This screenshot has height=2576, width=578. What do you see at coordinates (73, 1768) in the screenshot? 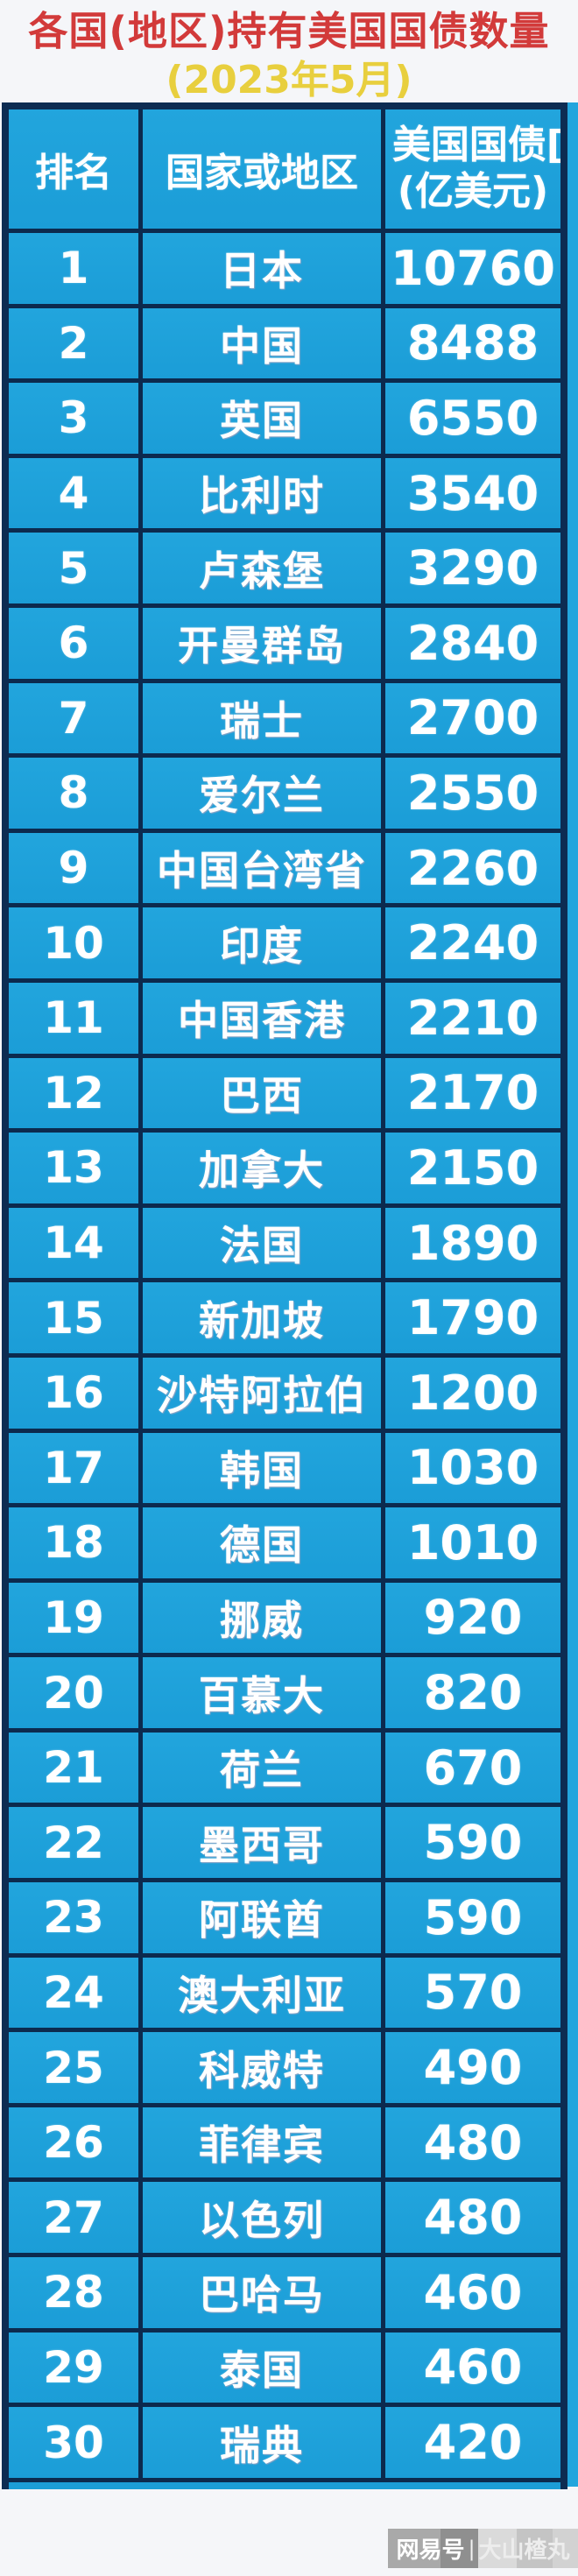
I see `rank-cell: 21` at bounding box center [73, 1768].